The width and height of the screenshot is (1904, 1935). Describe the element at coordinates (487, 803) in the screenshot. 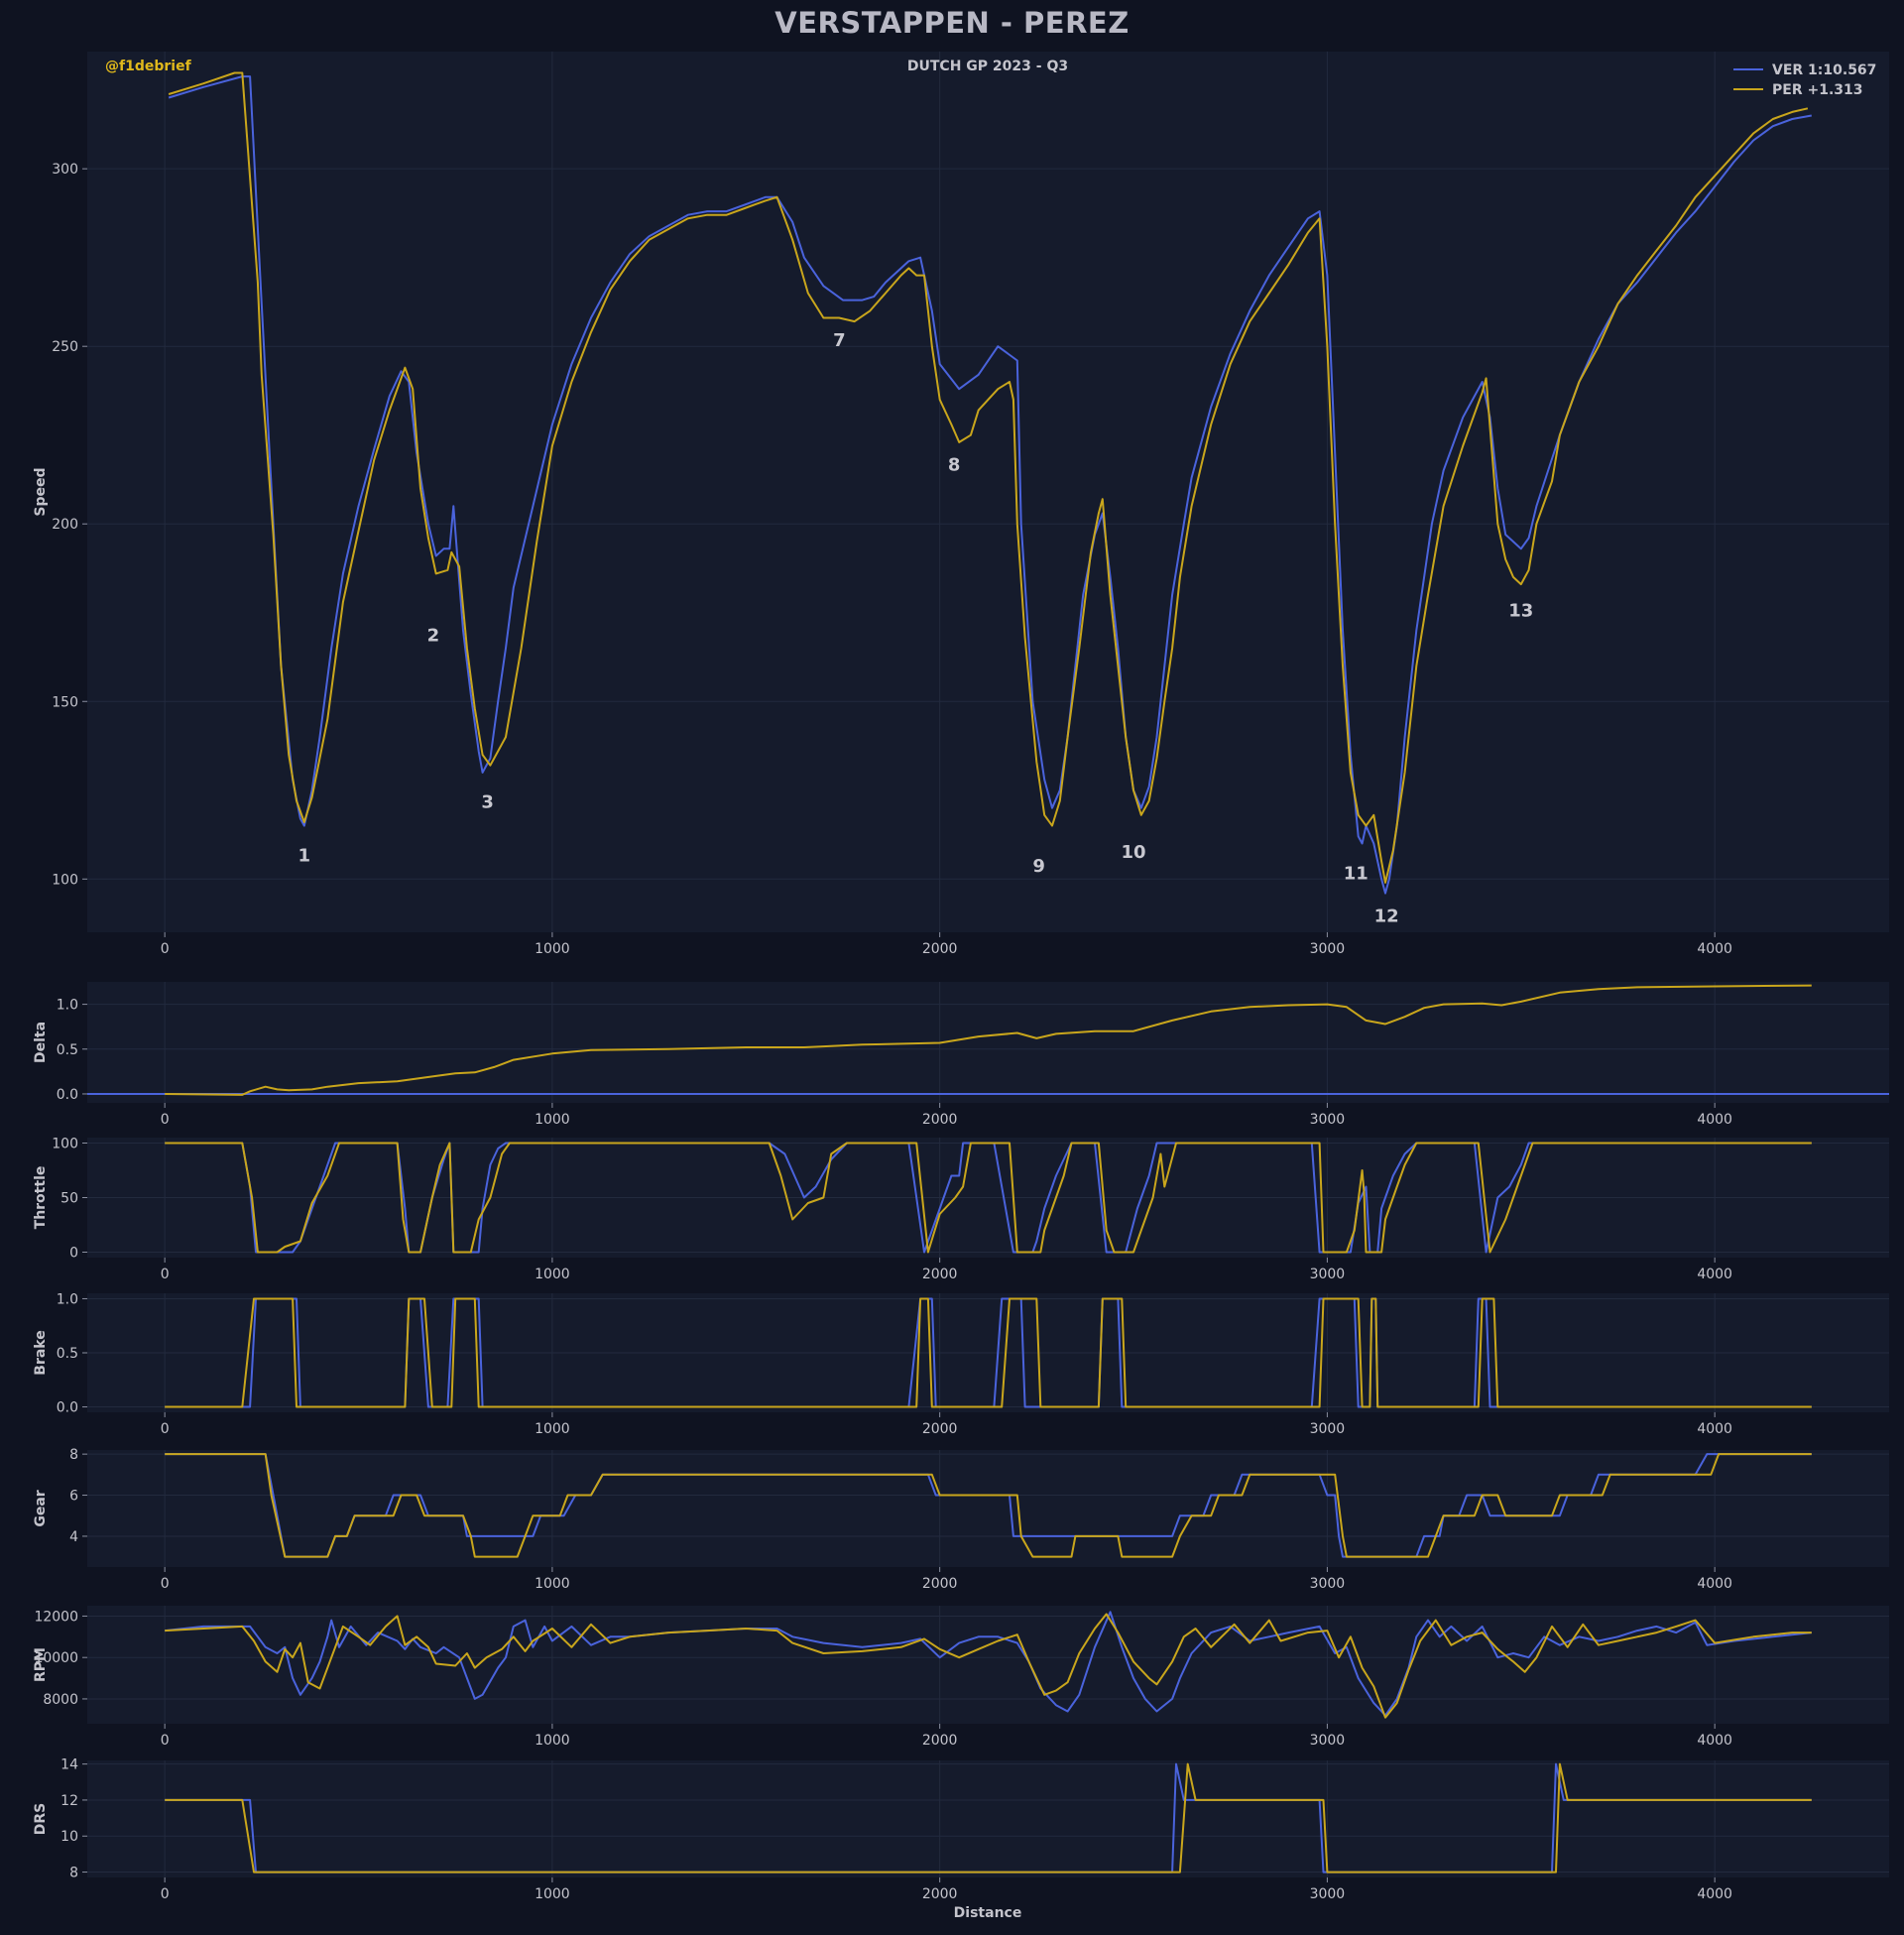

I see `corner-label: 3` at that location.